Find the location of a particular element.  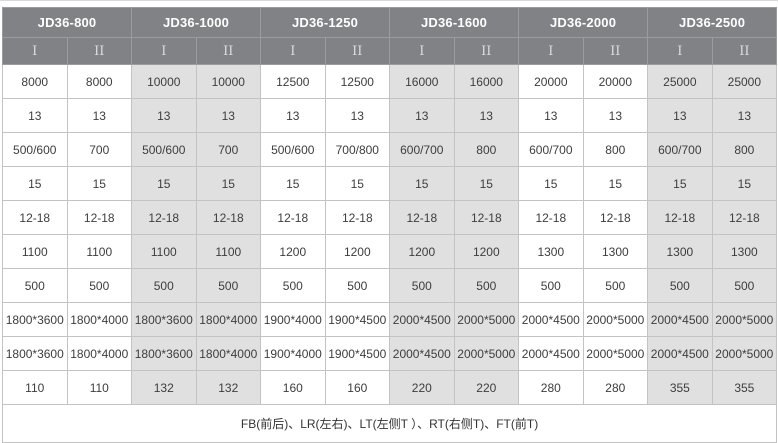

model-group-header: JD36-1250 is located at coordinates (325, 22).